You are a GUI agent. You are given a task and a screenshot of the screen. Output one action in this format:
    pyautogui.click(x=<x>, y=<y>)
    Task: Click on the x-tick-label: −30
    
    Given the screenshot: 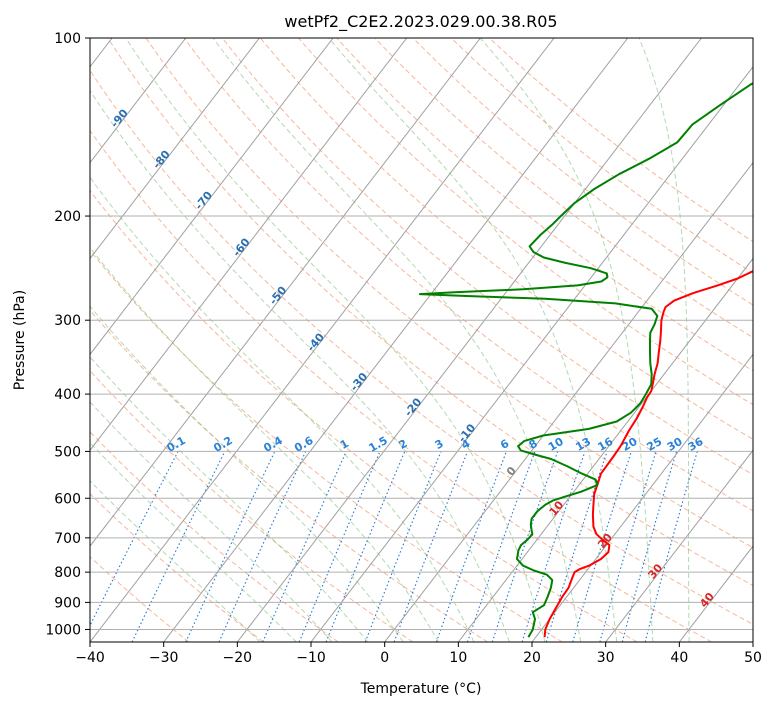 What is the action you would take?
    pyautogui.click(x=164, y=658)
    